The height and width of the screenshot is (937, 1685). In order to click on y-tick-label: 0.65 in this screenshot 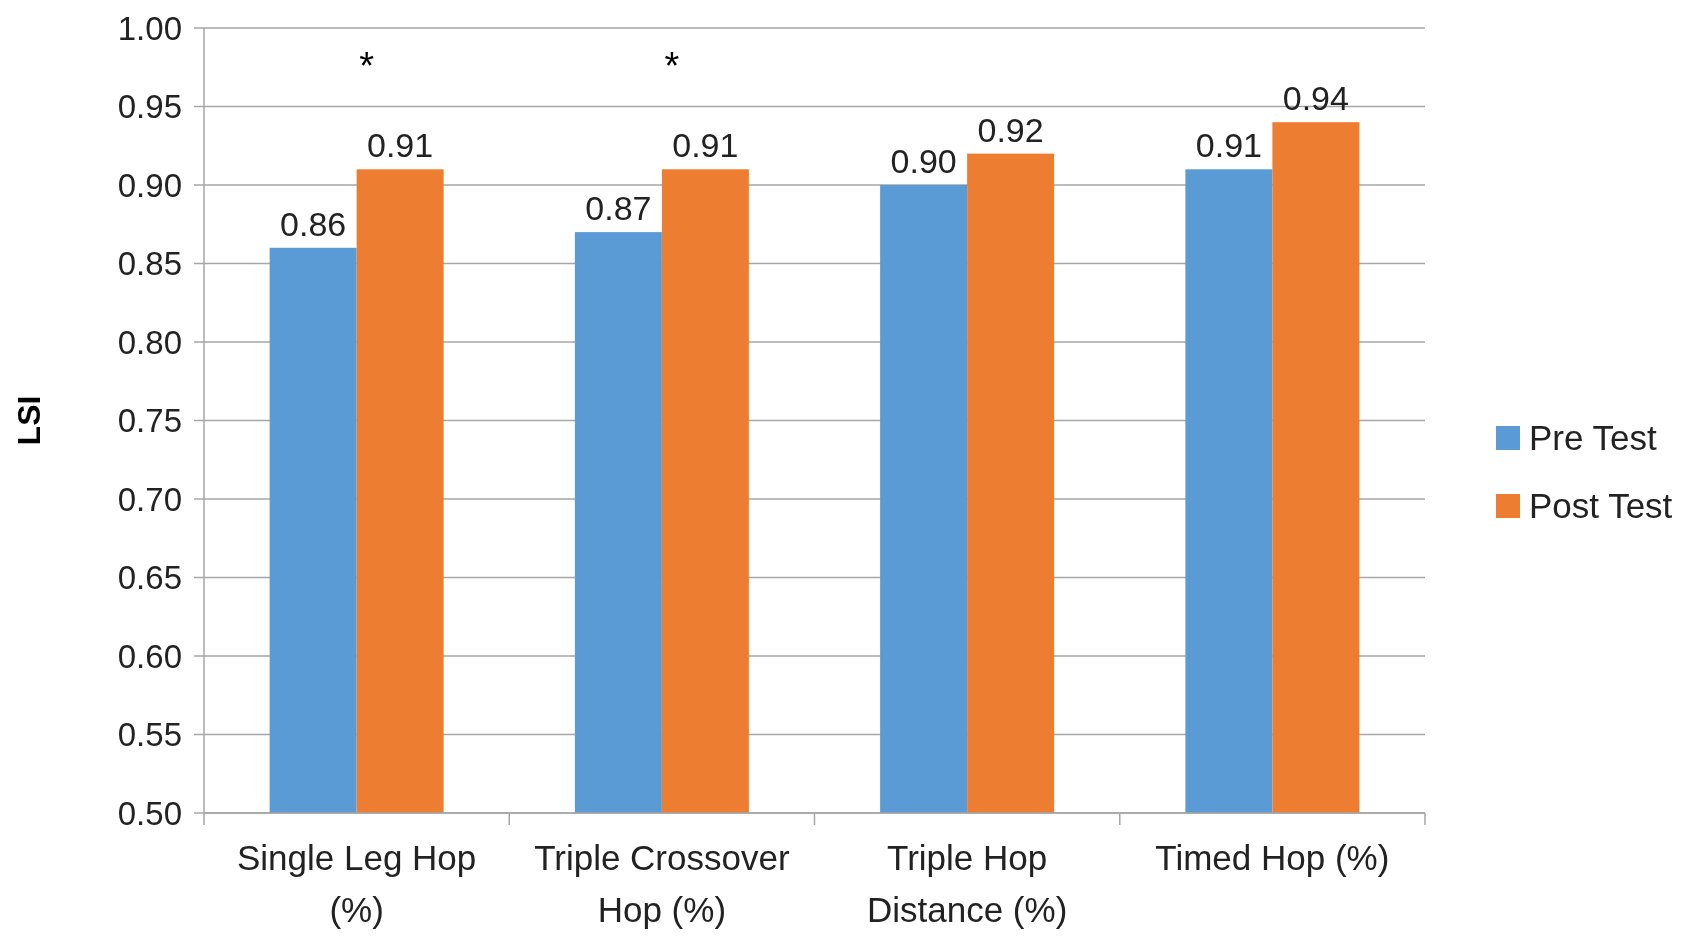, I will do `click(149, 578)`.